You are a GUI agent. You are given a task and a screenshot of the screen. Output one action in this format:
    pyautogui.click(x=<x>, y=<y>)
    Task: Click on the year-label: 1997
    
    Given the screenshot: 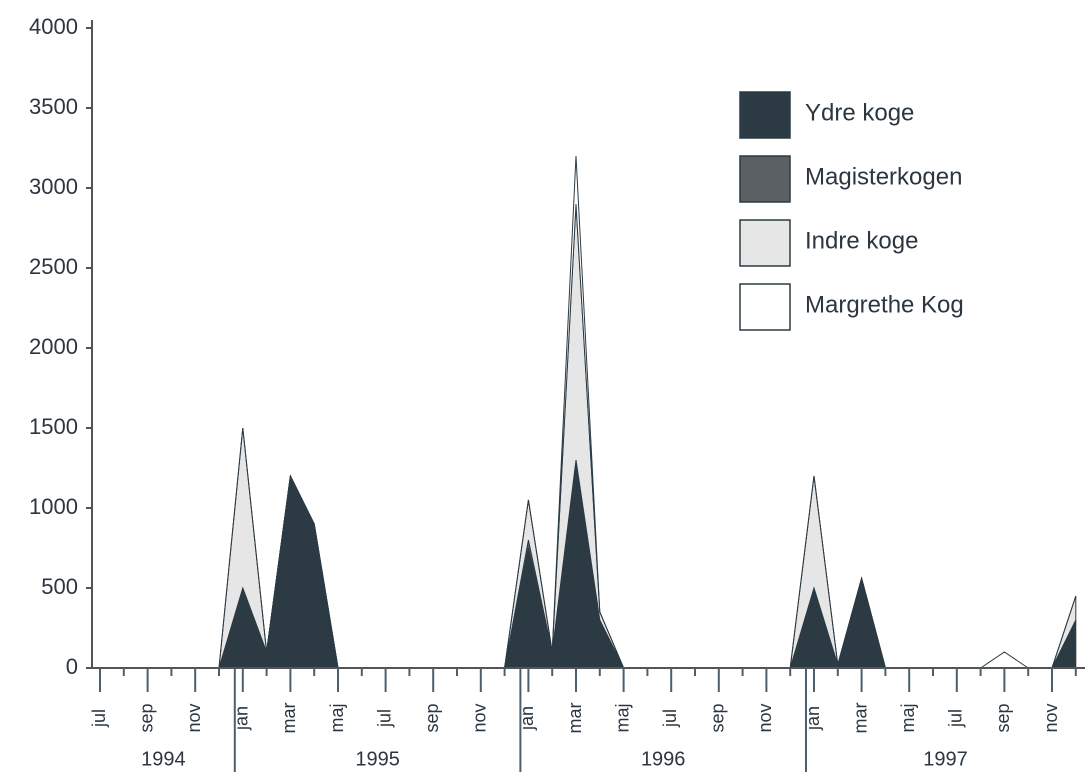 What is the action you would take?
    pyautogui.click(x=945, y=759)
    